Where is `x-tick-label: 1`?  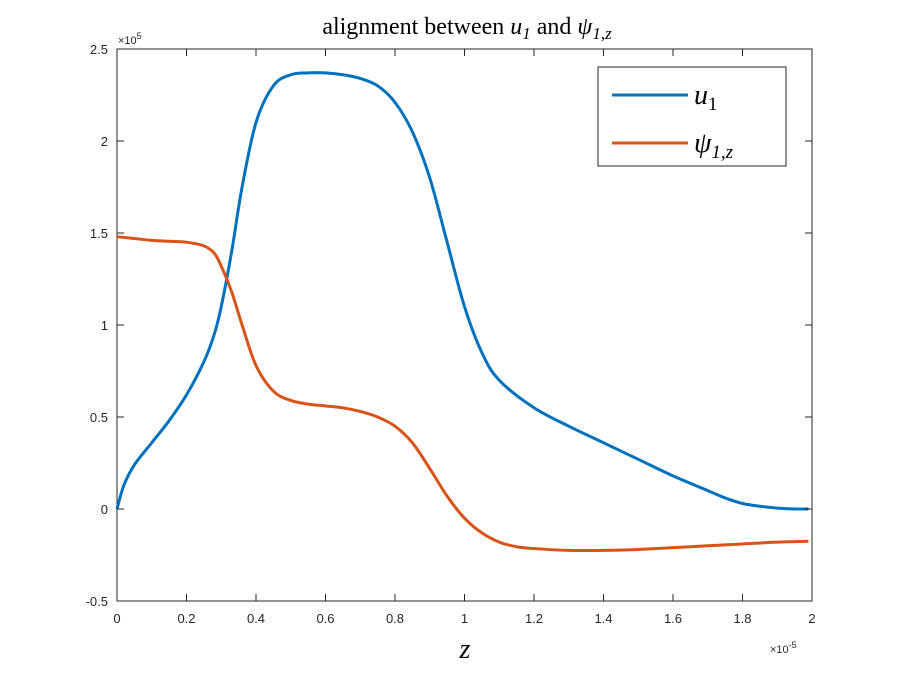
x-tick-label: 1 is located at coordinates (464, 618).